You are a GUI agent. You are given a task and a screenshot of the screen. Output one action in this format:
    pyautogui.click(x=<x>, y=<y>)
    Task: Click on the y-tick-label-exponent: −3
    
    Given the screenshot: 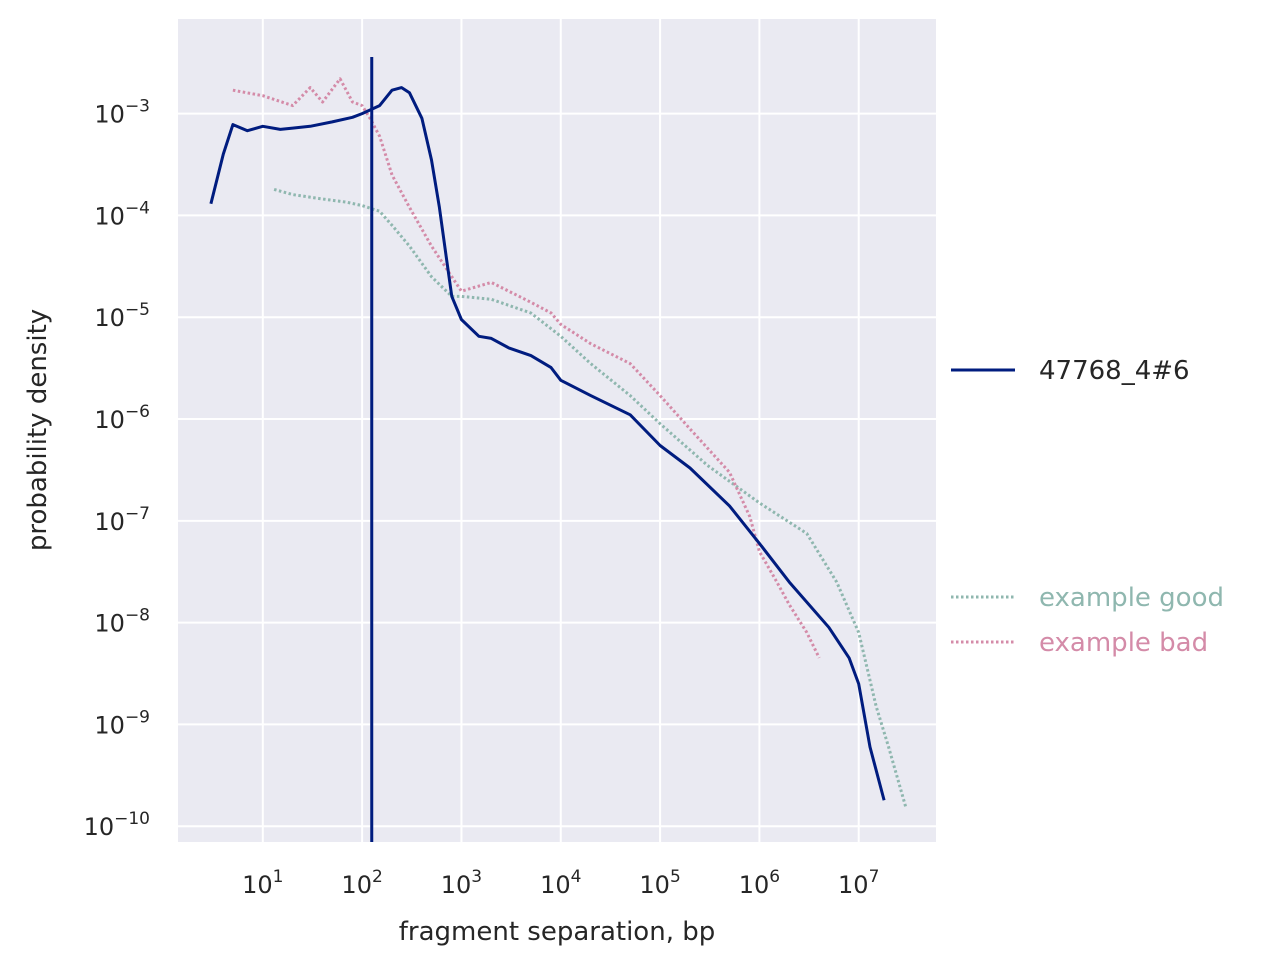 What is the action you would take?
    pyautogui.click(x=137, y=107)
    